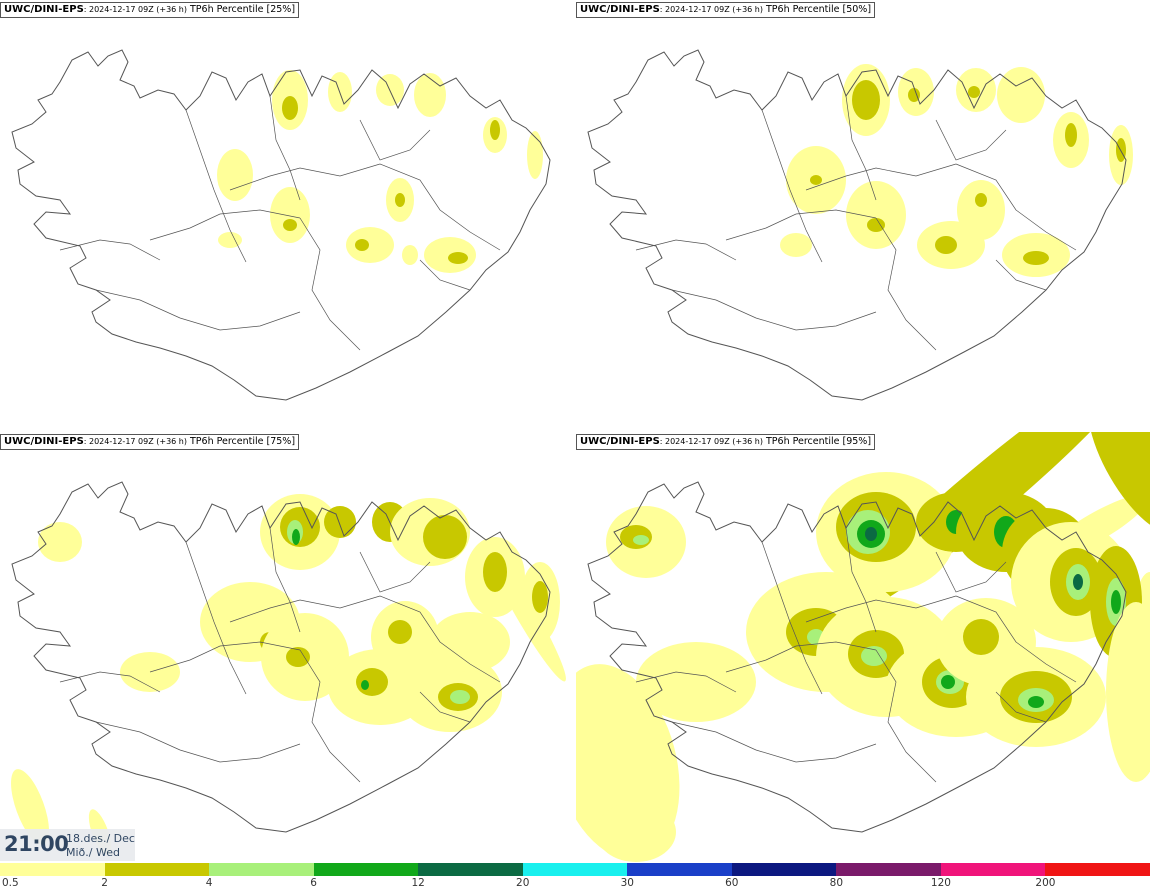 The height and width of the screenshot is (891, 1150). Describe the element at coordinates (817, 441) in the screenshot. I see `variable-label: TP6h Percentile [95%]` at that location.